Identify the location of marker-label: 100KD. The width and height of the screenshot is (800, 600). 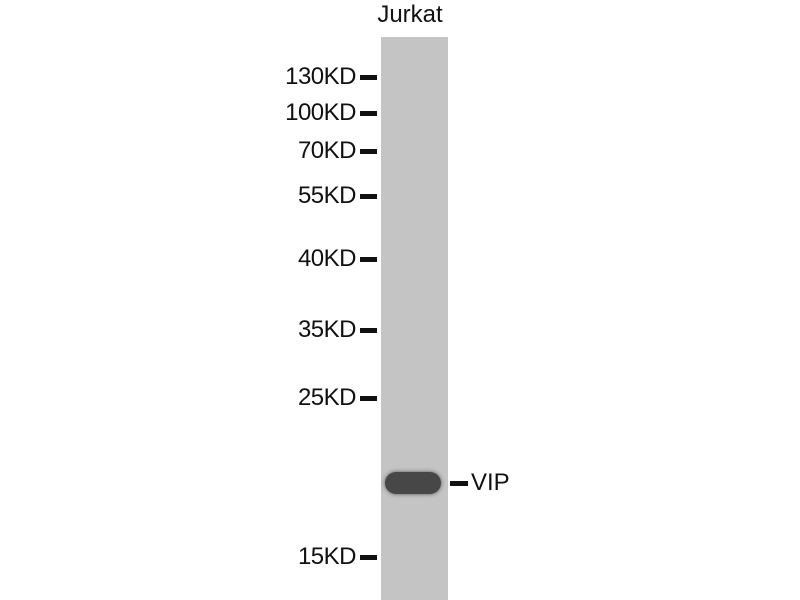
(320, 112).